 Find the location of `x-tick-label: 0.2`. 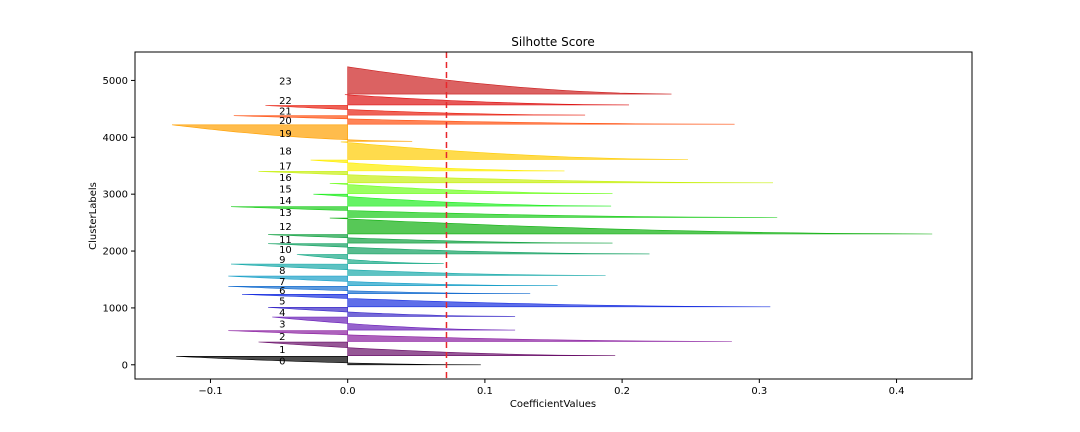

x-tick-label: 0.2 is located at coordinates (622, 391).